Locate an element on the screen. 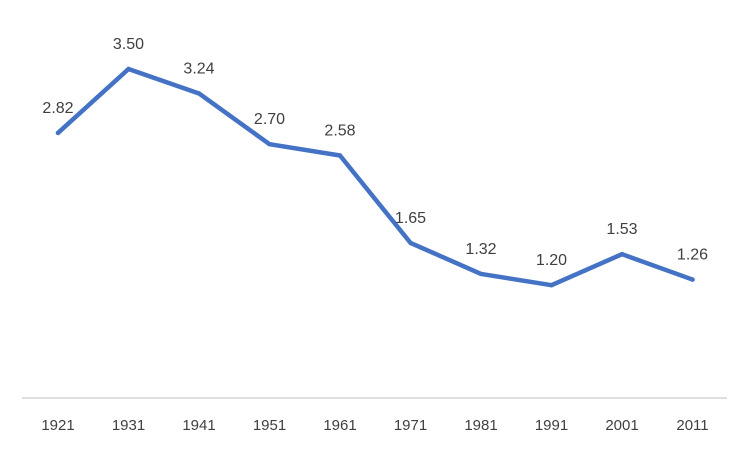  x-tick-label-1941: 1941 is located at coordinates (198, 425).